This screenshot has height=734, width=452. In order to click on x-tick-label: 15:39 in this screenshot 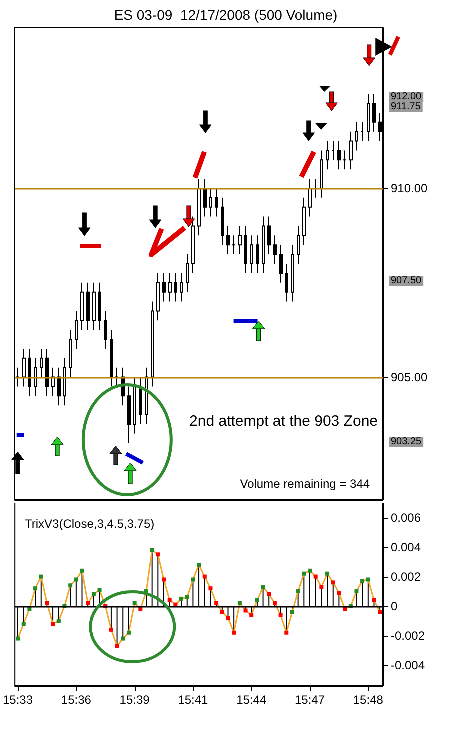, I will do `click(135, 700)`.